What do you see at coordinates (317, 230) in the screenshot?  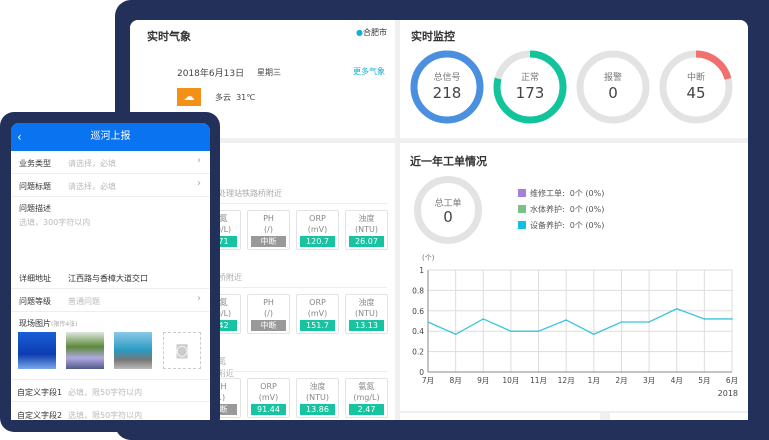 I see `sensor-tile: ORP (mV) 120.7` at bounding box center [317, 230].